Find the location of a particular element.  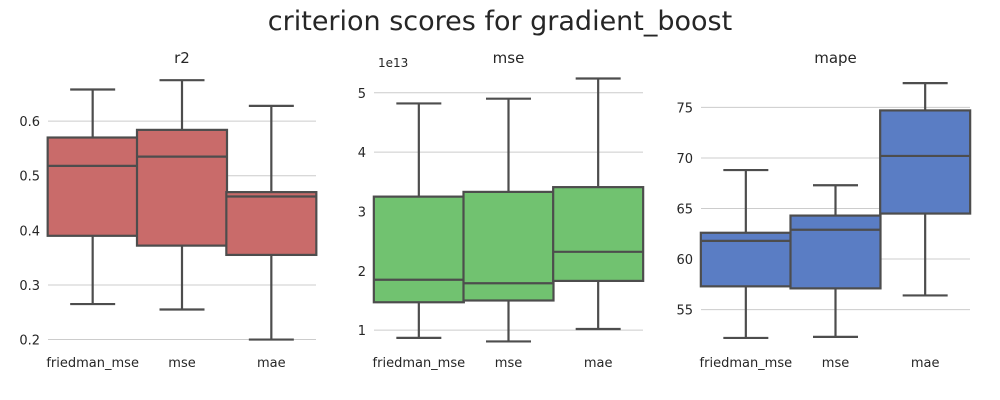

y-tick-label: 3 is located at coordinates (362, 212).